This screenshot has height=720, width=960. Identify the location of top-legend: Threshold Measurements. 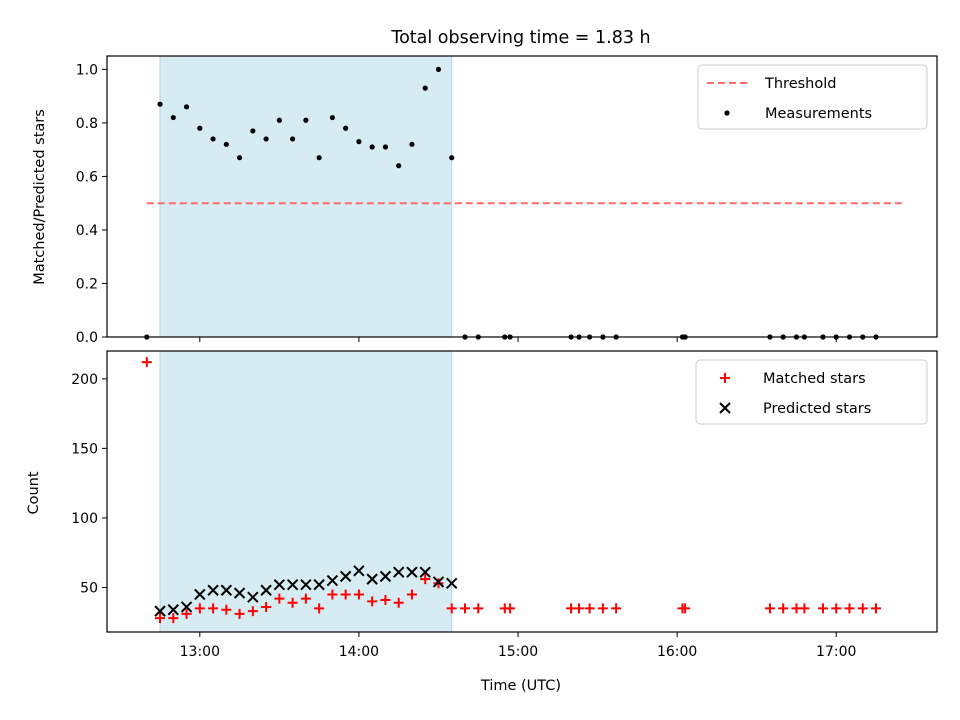
(812, 97).